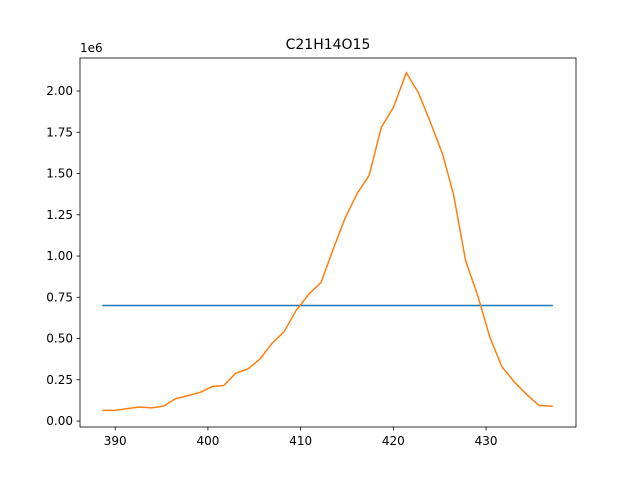 This screenshot has height=484, width=640. What do you see at coordinates (59, 339) in the screenshot?
I see `y-tick-label: 0.50` at bounding box center [59, 339].